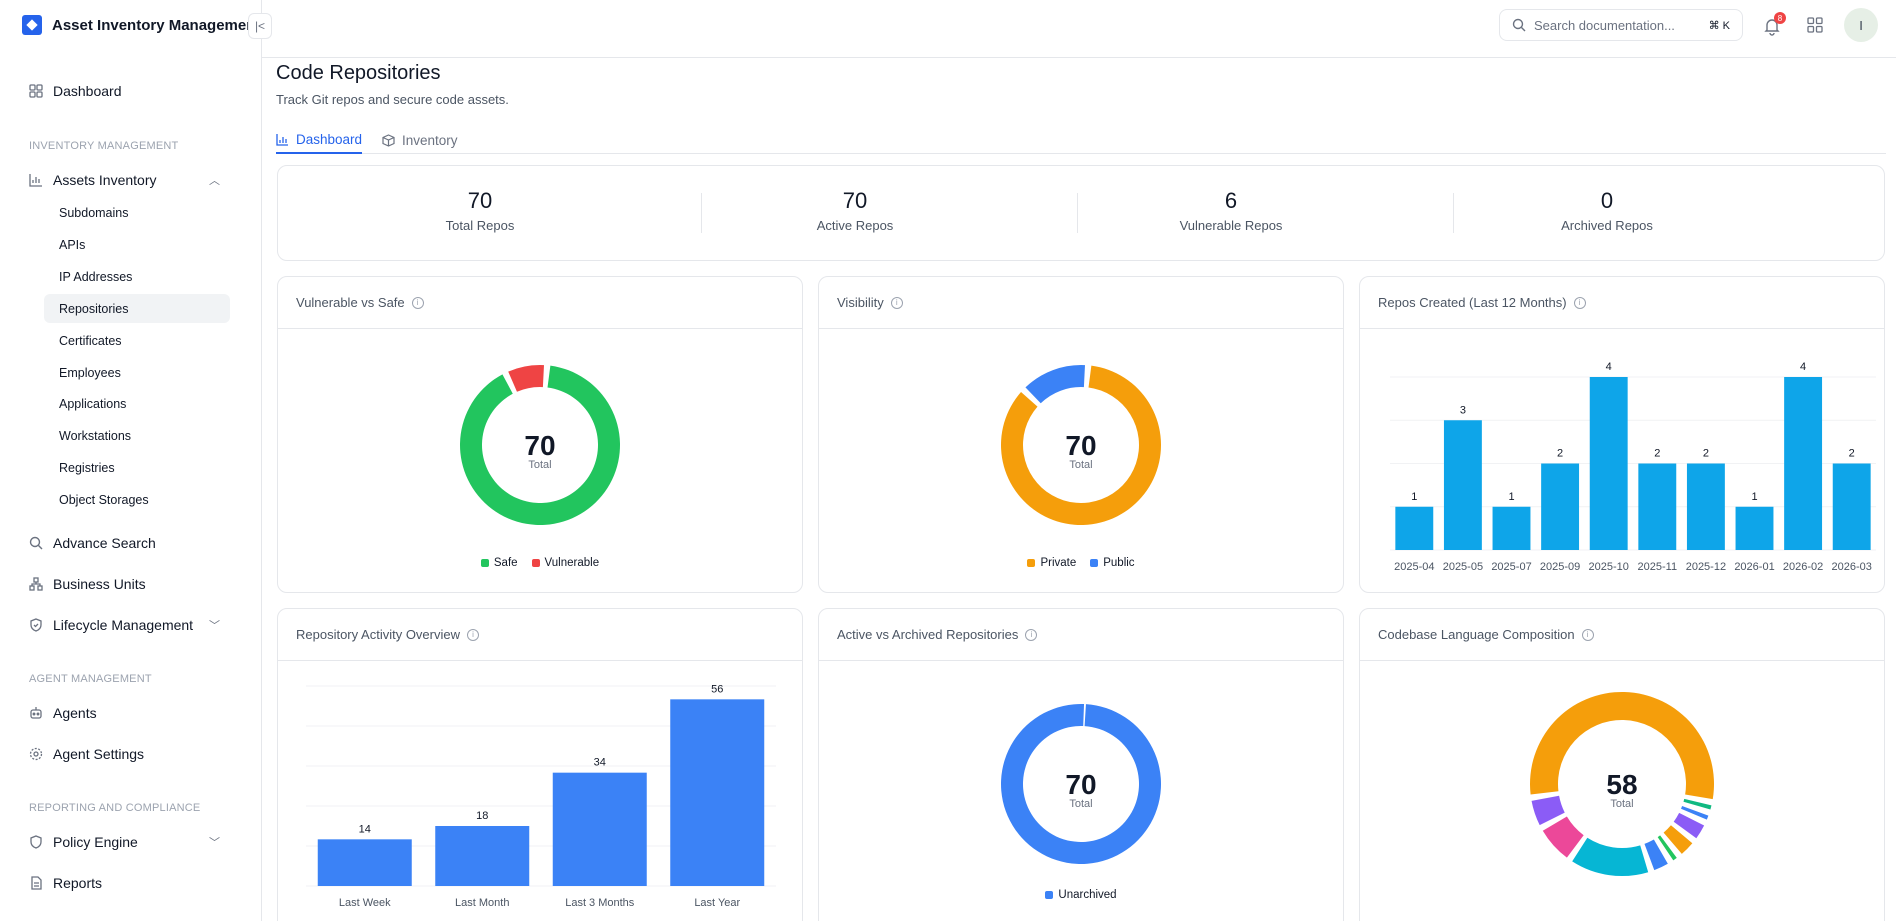 Image resolution: width=1896 pixels, height=921 pixels. Describe the element at coordinates (87, 467) in the screenshot. I see `sidebar-sub-registries: Registries` at that location.